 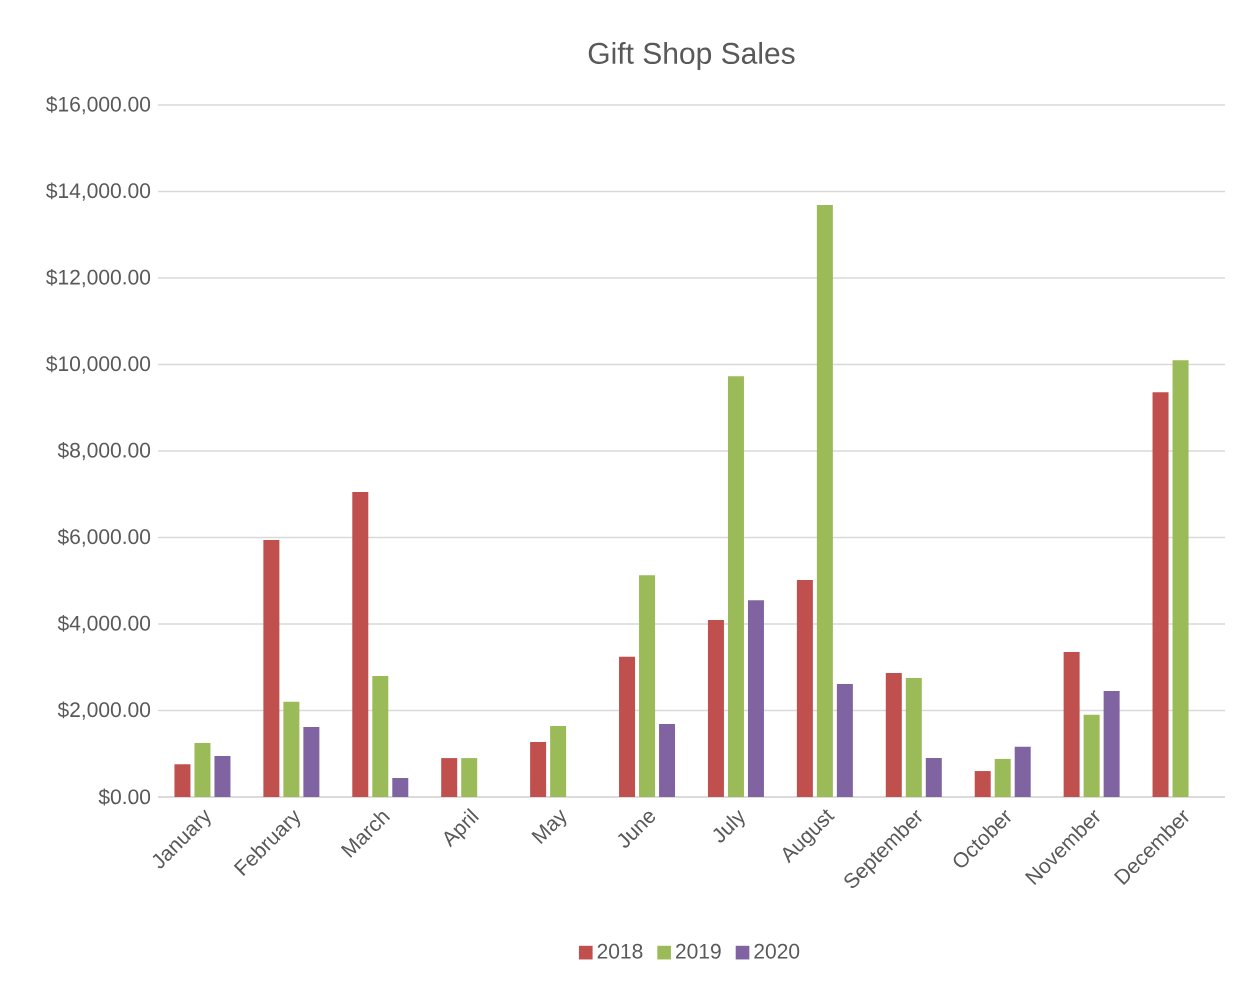 I want to click on y-tick-label: $4,000.00, so click(x=104, y=624).